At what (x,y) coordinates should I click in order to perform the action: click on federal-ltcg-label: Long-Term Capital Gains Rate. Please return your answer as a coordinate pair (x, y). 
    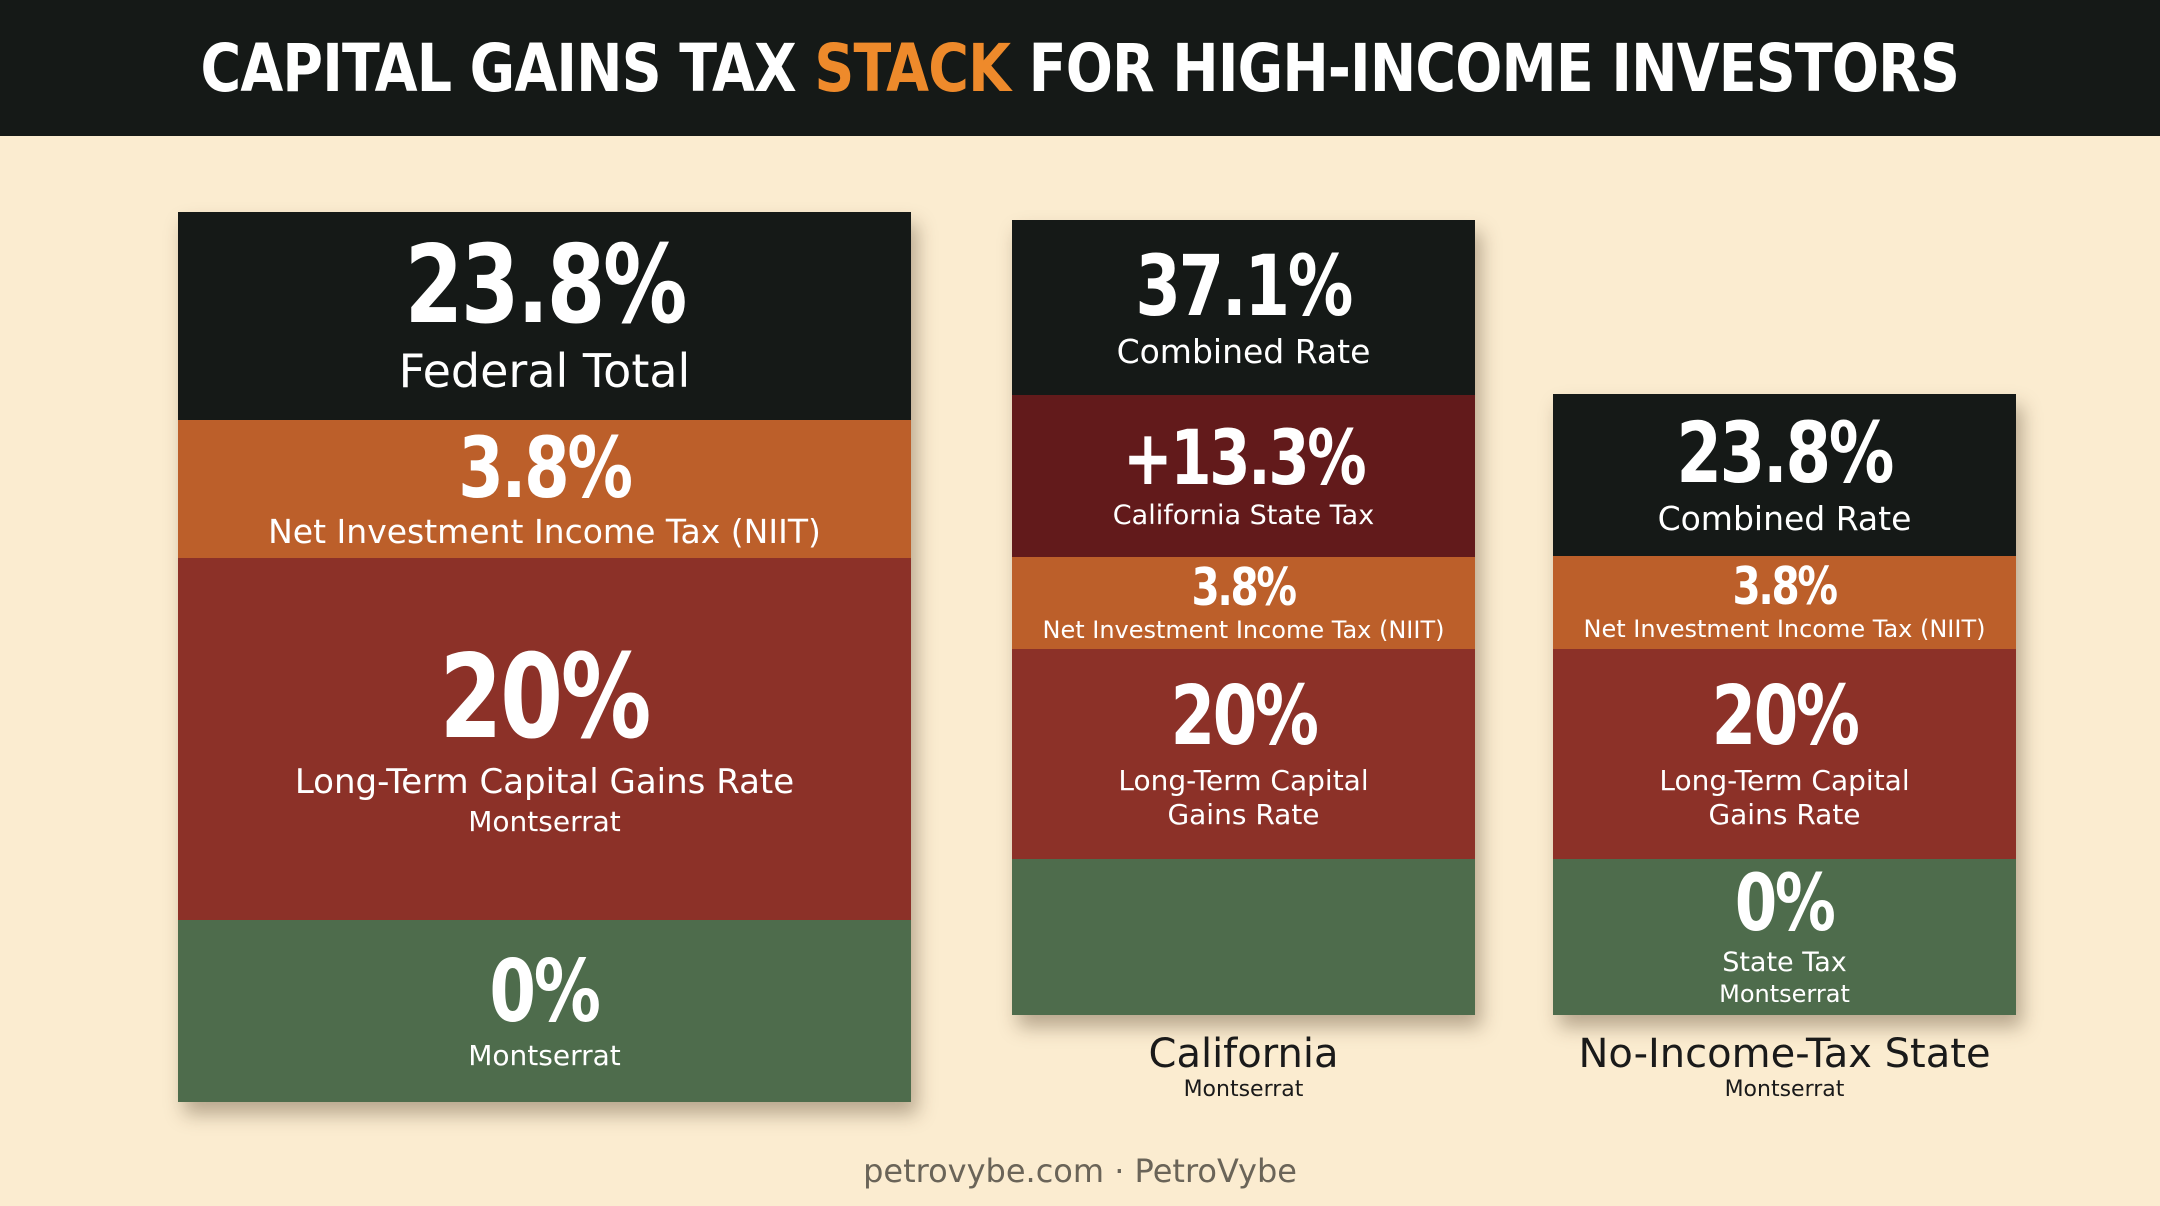
    Looking at the image, I should click on (544, 781).